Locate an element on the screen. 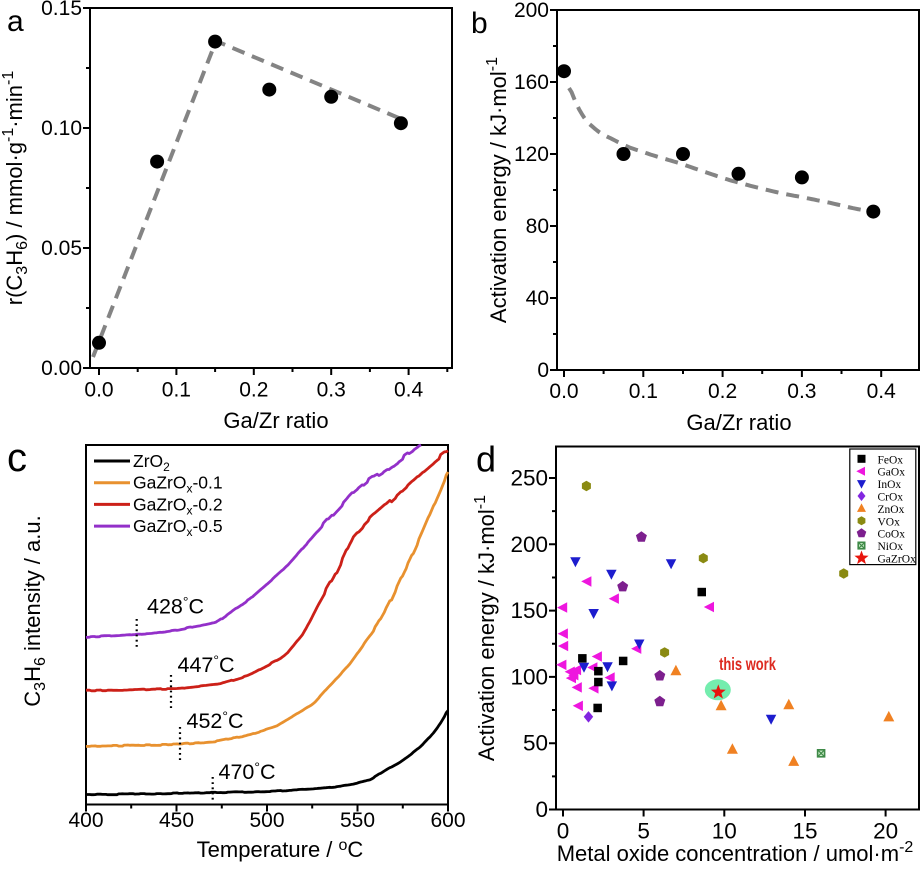 Image resolution: width=920 pixels, height=871 pixels. svg-text: VOx is located at coordinates (889, 522).